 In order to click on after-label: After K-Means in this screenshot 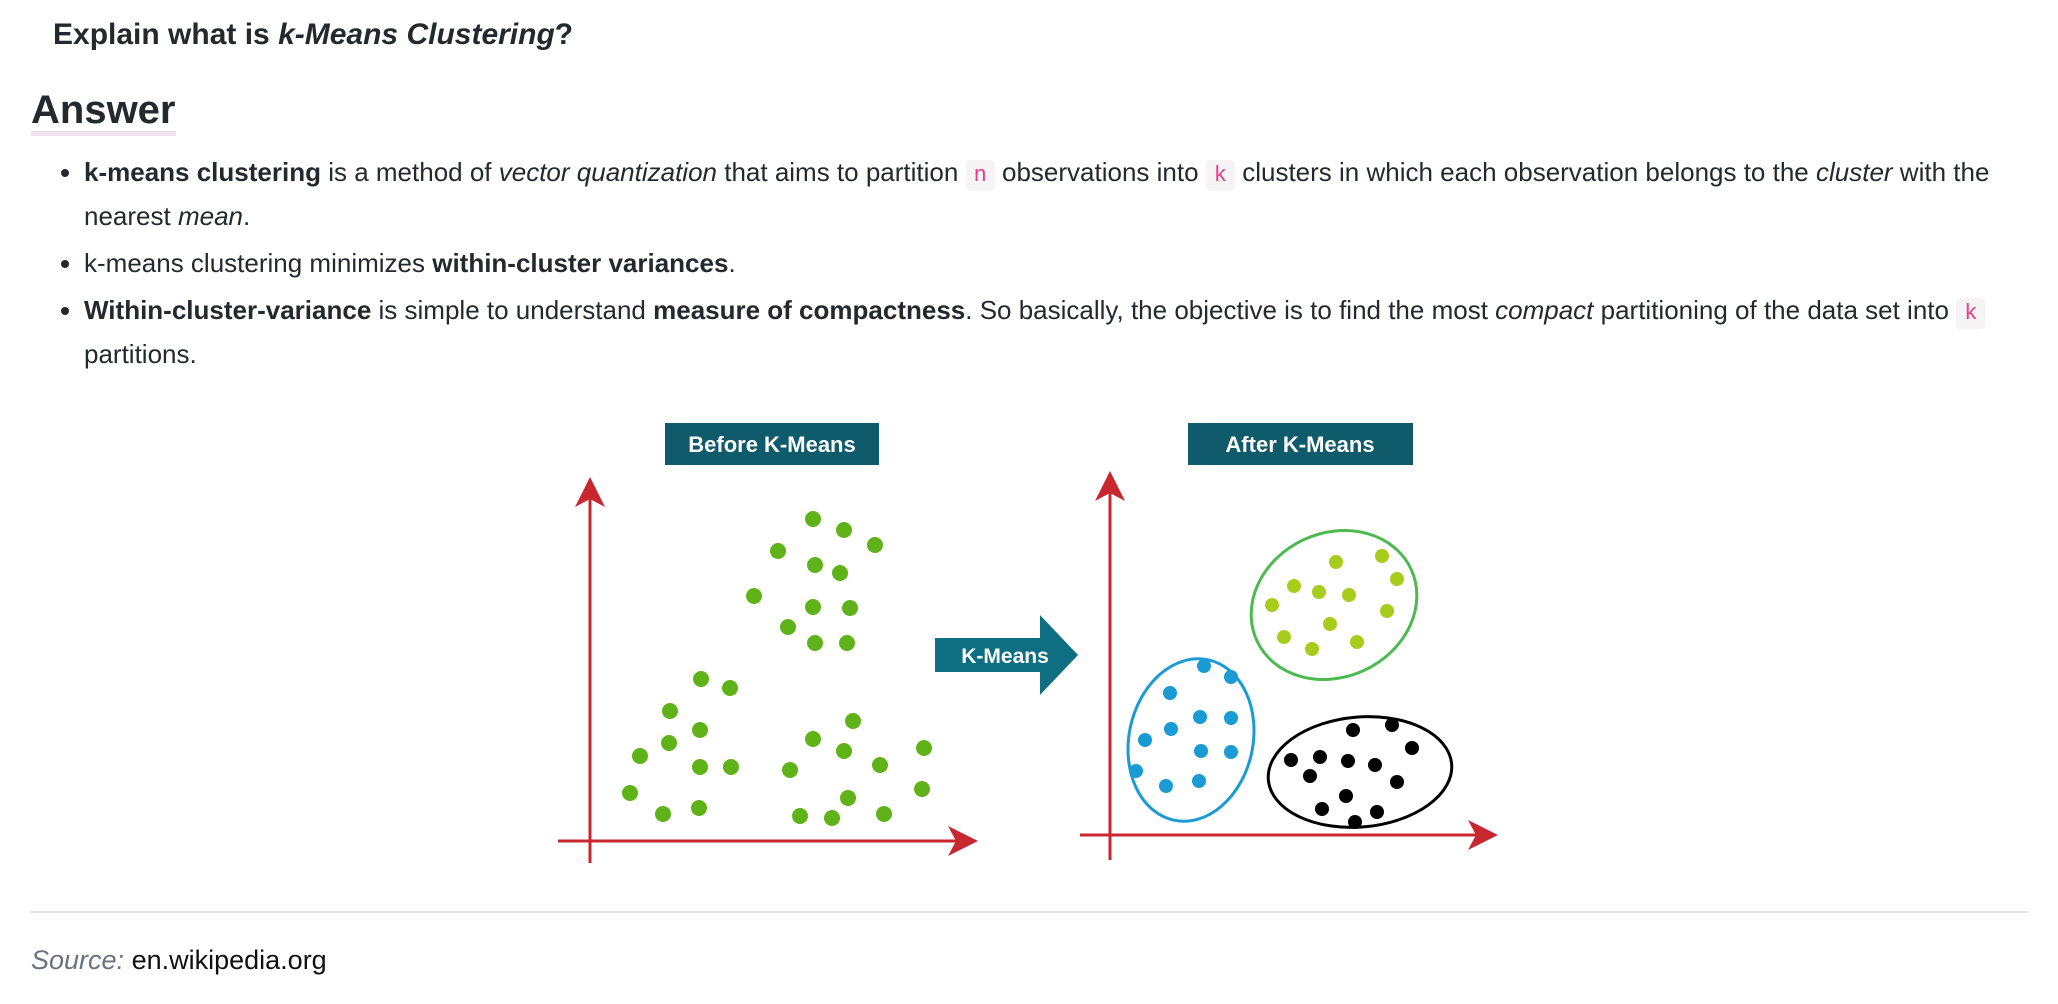, I will do `click(1299, 444)`.